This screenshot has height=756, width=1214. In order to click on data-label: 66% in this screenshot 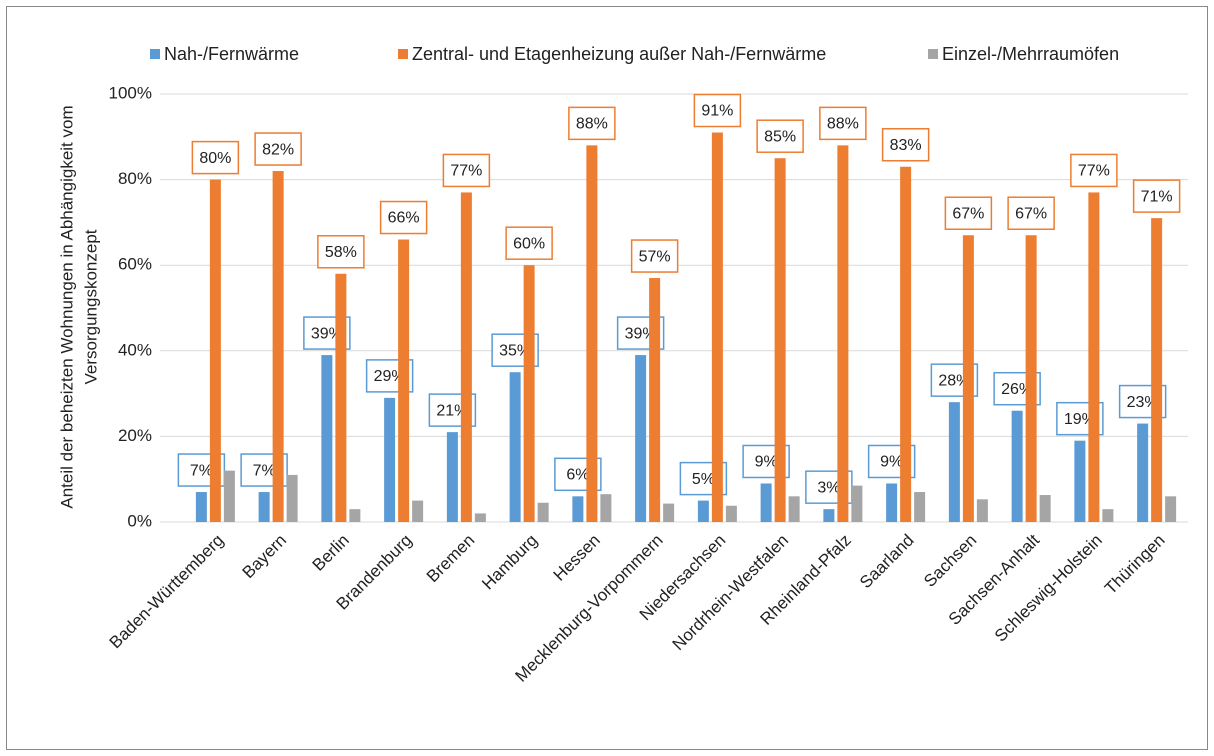, I will do `click(404, 218)`.